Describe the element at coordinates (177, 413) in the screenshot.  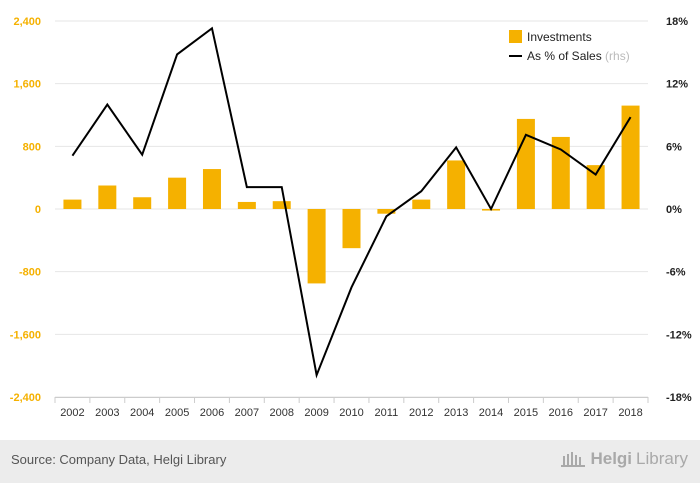
I see `x-tick-label: 2005` at that location.